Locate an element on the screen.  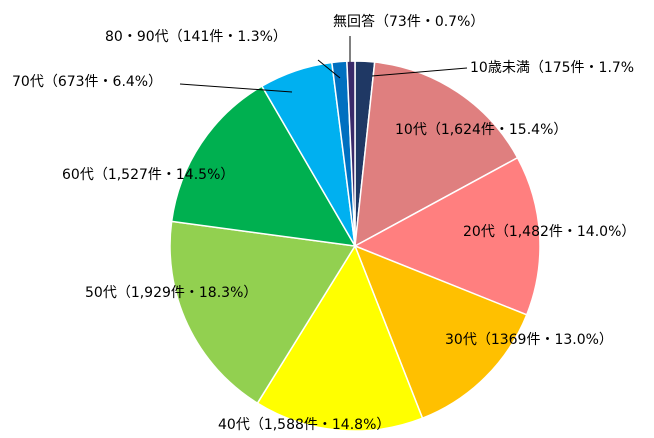
data-label: 無回答（73件・0.7%） is located at coordinates (408, 21).